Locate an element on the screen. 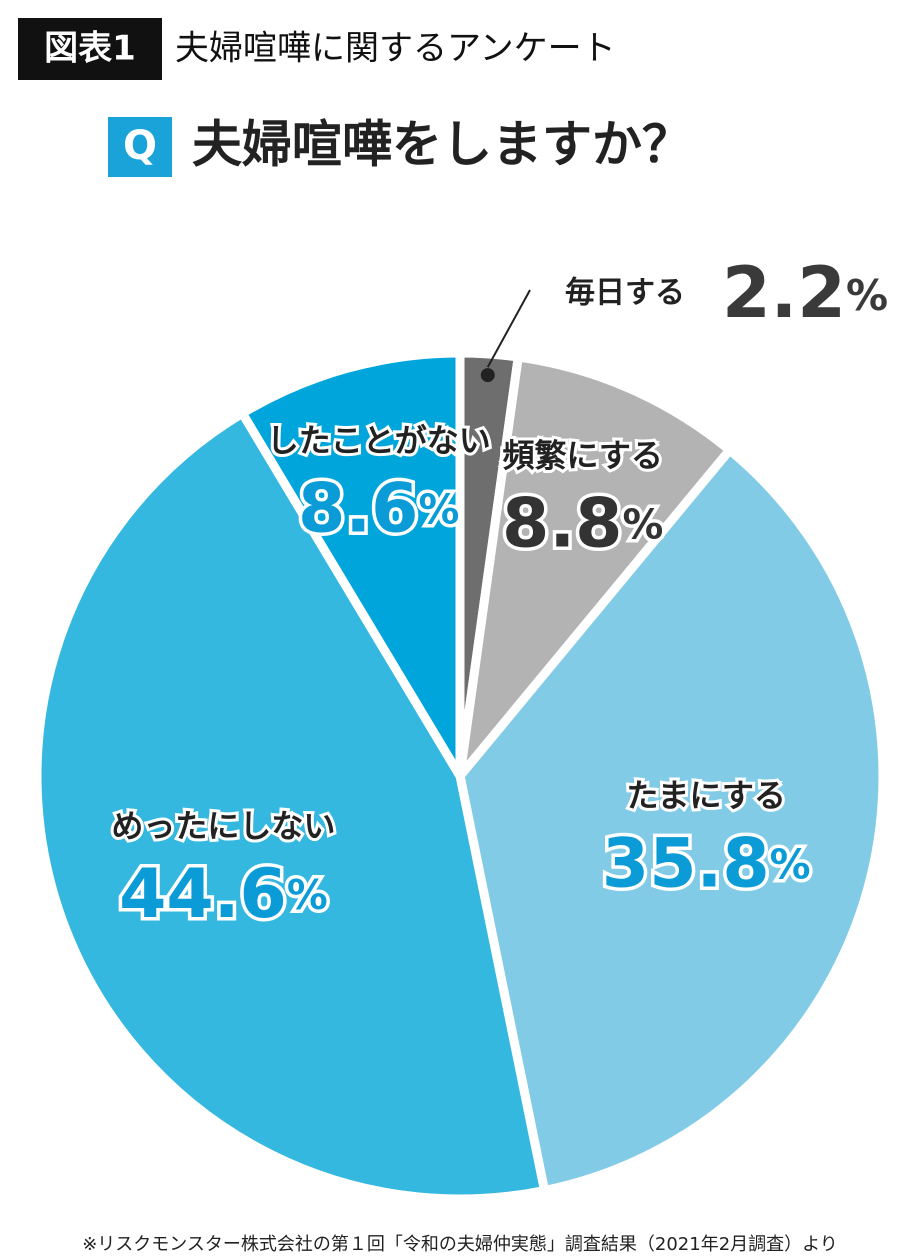 The width and height of the screenshot is (920, 1260). value-label: 8.8% is located at coordinates (582, 523).